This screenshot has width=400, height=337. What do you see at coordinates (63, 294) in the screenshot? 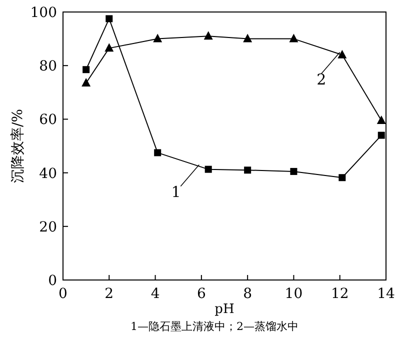
I see `x-tick-label: 0` at bounding box center [63, 294].